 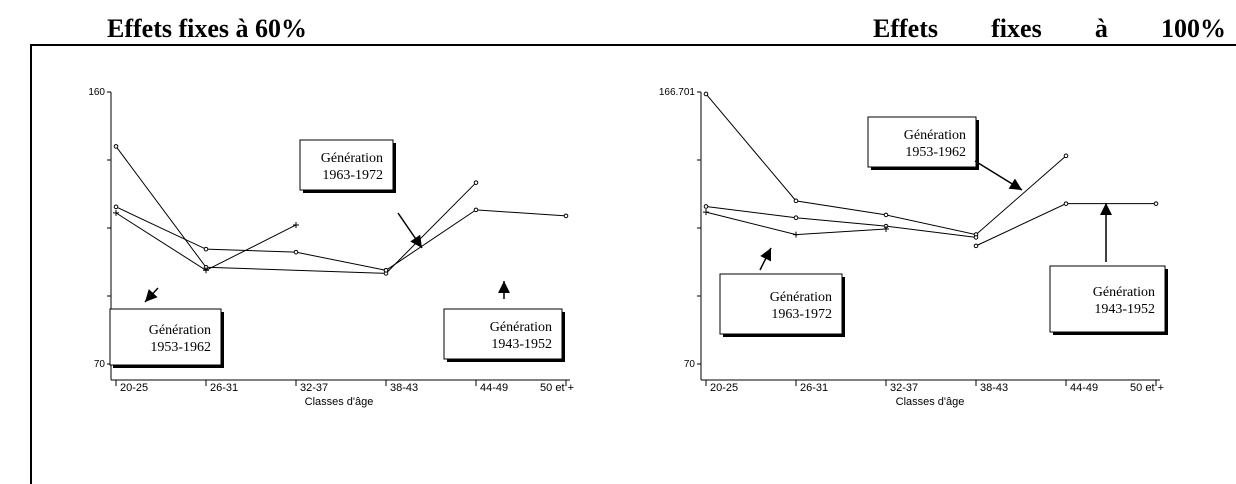 What do you see at coordinates (905, 28) in the screenshot?
I see `right-heading-word: Effets` at bounding box center [905, 28].